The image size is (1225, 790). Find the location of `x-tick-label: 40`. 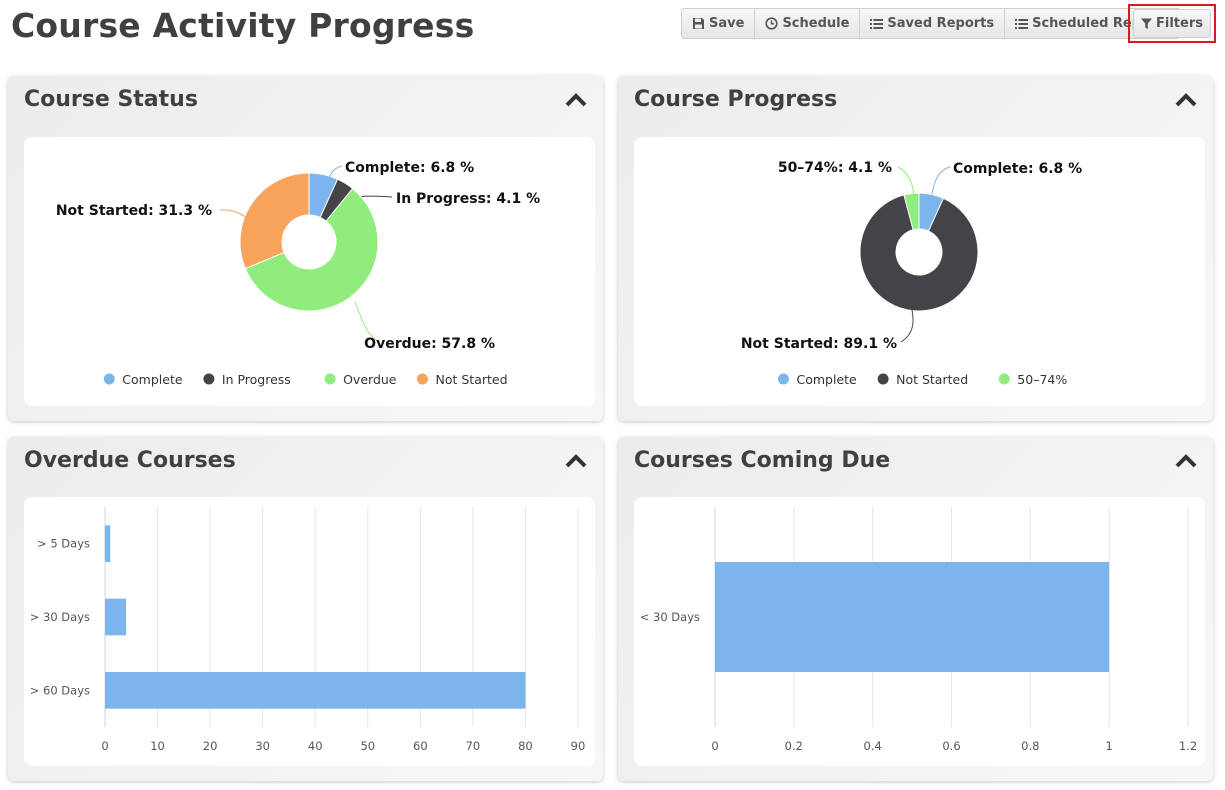

x-tick-label: 40 is located at coordinates (315, 746).